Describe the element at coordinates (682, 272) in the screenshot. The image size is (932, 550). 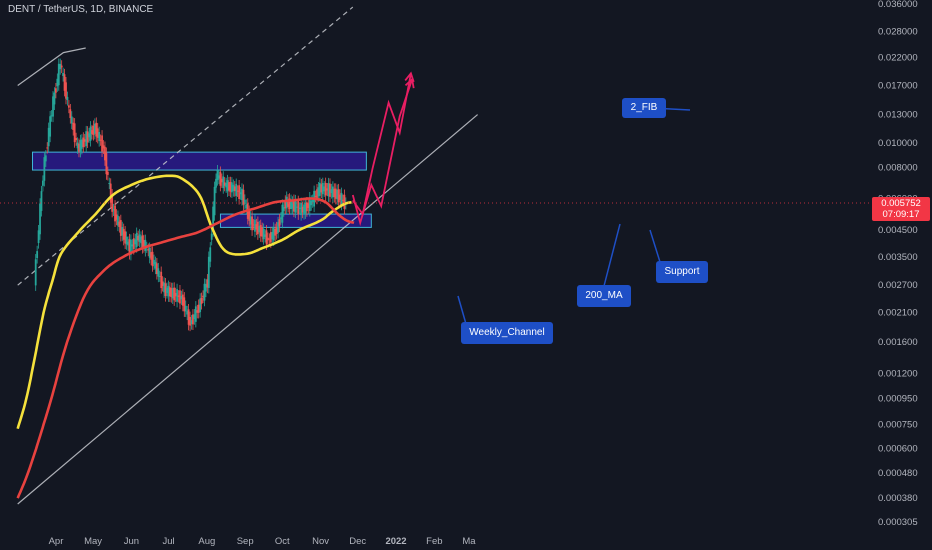
I see `support-annotation: Support` at that location.